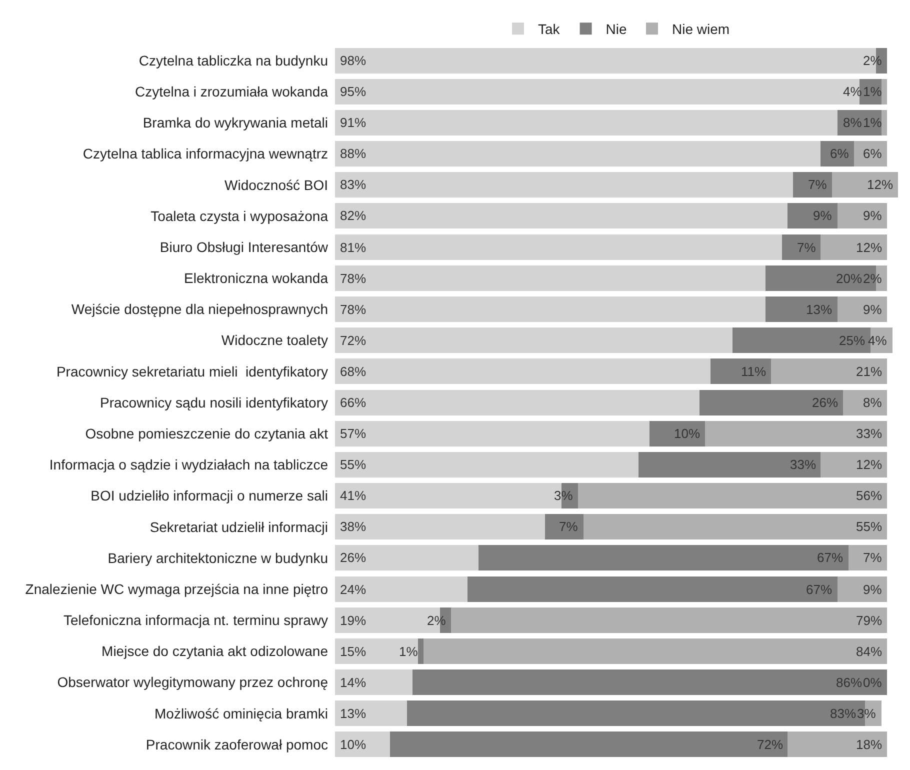 The height and width of the screenshot is (770, 910). What do you see at coordinates (241, 713) in the screenshot?
I see `y-tick-label: Możliwość ominięcia bramki` at bounding box center [241, 713].